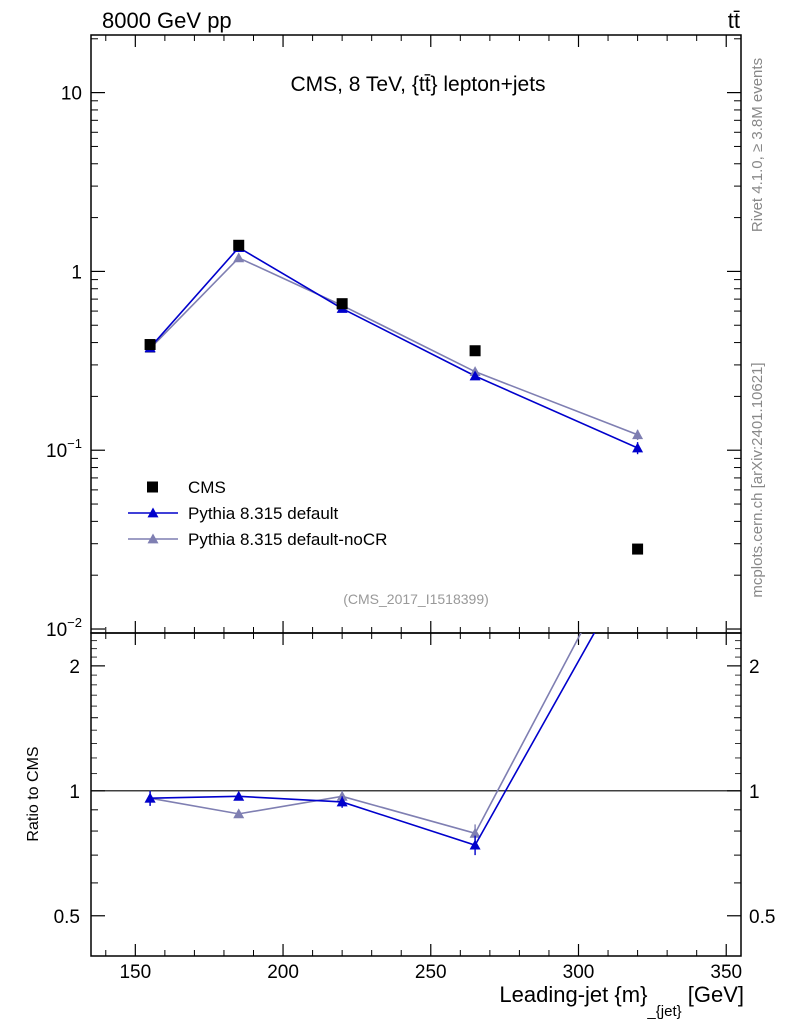 Image resolution: width=786 pixels, height=1024 pixels. I want to click on y-tick-label: 10⁻¹, so click(64, 449).